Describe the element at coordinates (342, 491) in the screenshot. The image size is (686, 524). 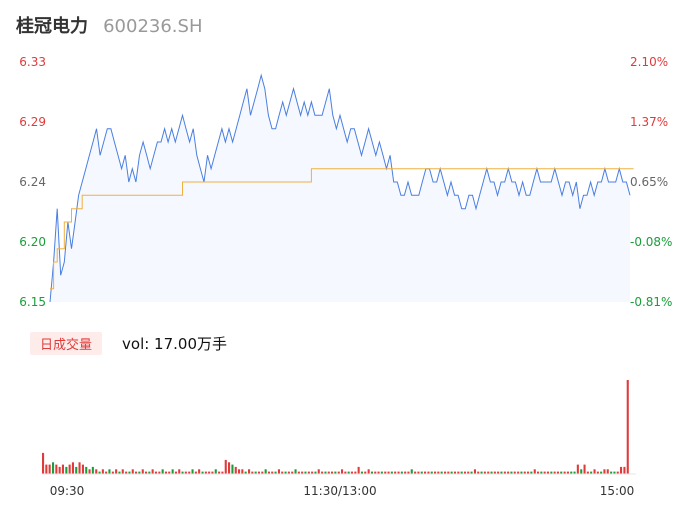
I see `time-axis: 09:30 11:30/13:00 15:00` at that location.